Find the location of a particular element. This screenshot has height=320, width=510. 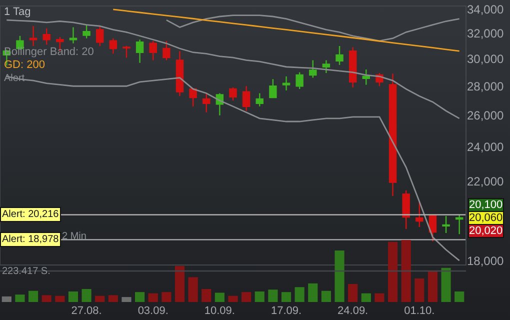

y-tick-label: 30,000 is located at coordinates (485, 59).